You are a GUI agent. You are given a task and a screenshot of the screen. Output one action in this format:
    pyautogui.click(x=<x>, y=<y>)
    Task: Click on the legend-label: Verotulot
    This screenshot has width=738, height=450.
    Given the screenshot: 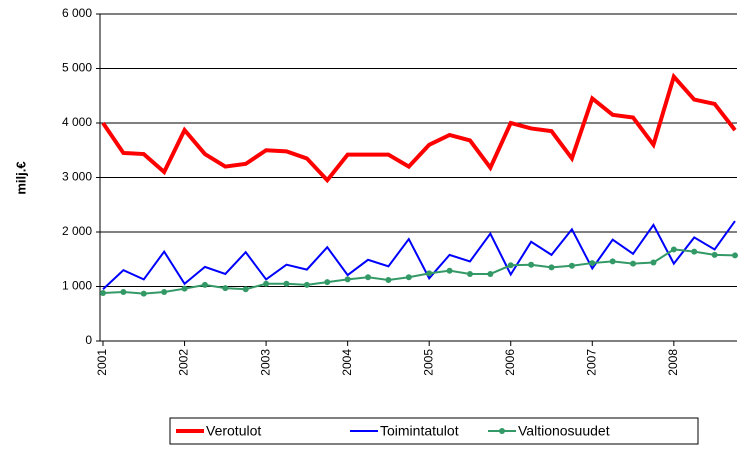 What is the action you would take?
    pyautogui.click(x=233, y=431)
    